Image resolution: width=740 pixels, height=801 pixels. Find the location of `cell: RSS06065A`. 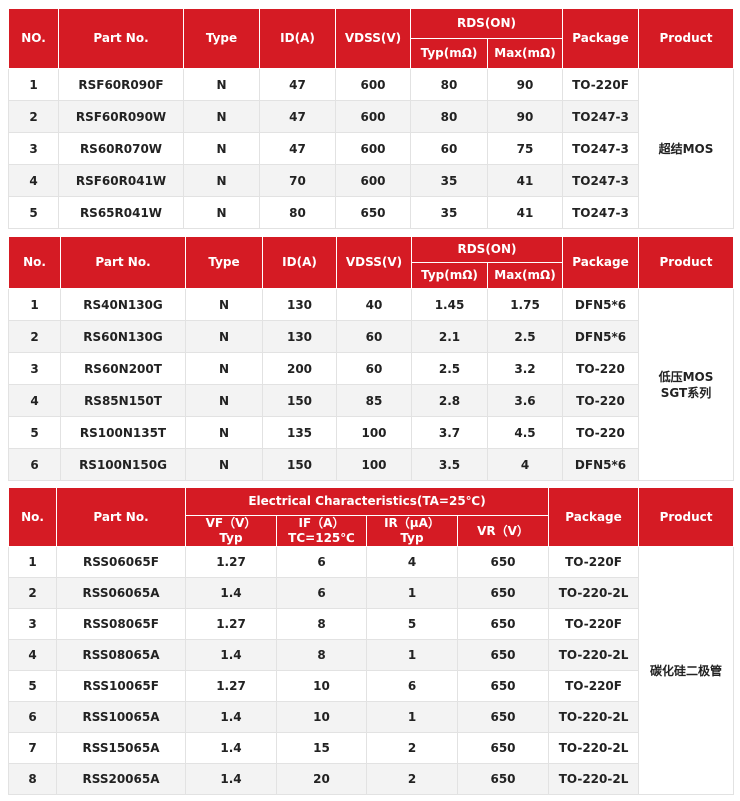

cell: RSS06065A is located at coordinates (121, 593).